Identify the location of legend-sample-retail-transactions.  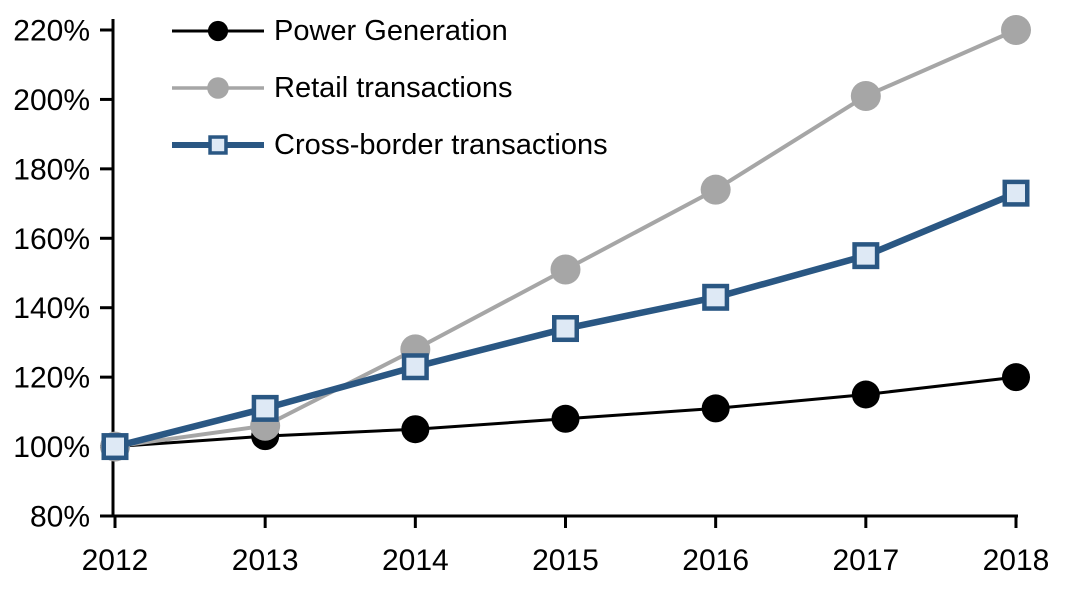
(218, 88).